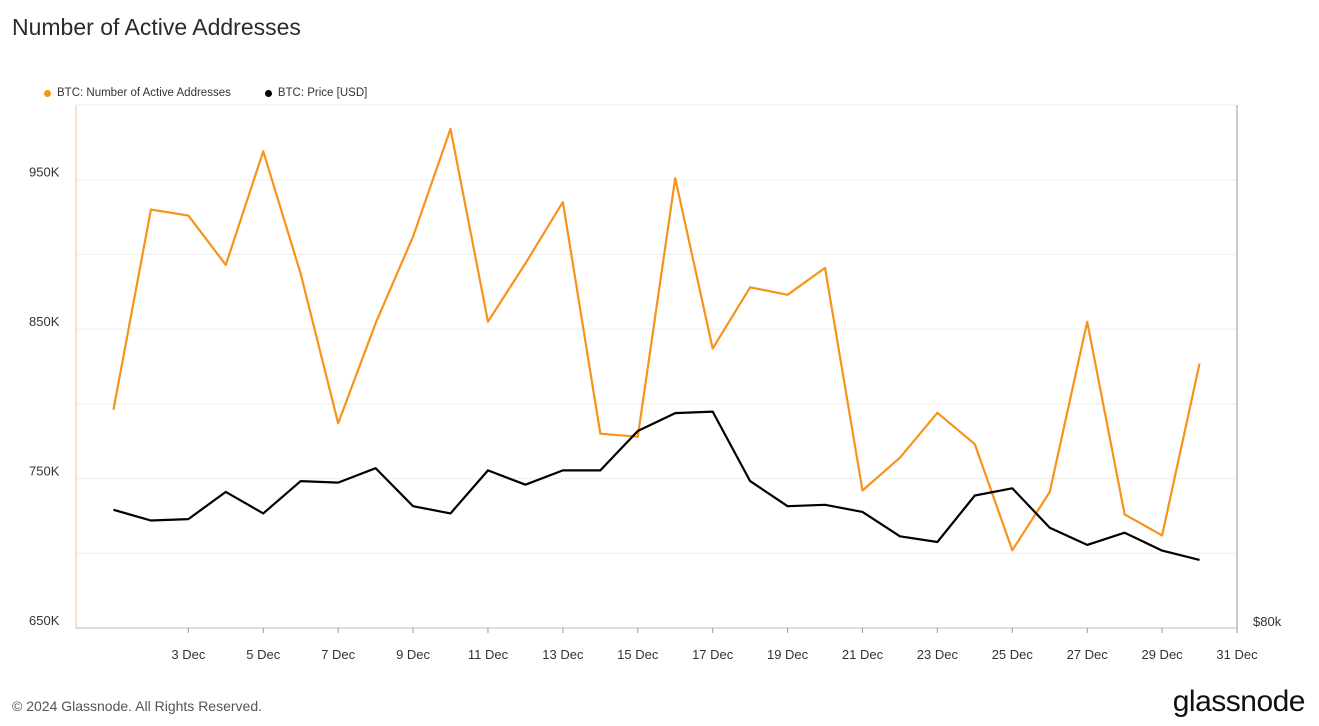 This screenshot has height=726, width=1319. Describe the element at coordinates (563, 654) in the screenshot. I see `x-tick-label: 13 Dec` at that location.